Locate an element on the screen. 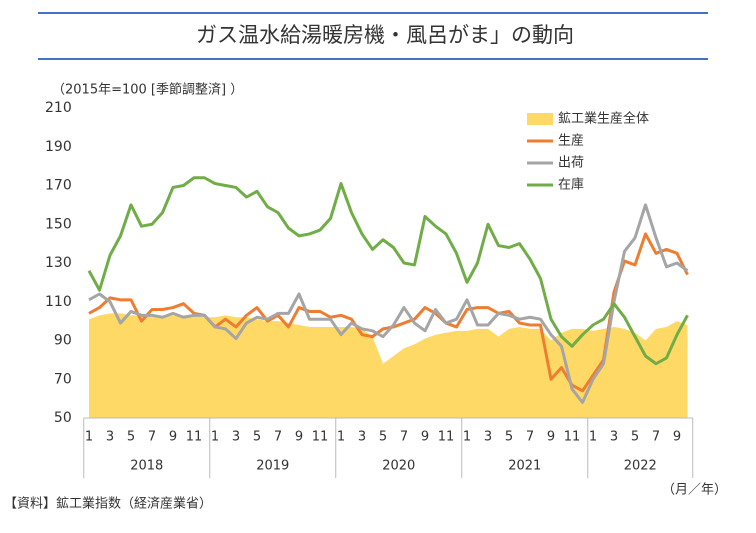  legend-swatch is located at coordinates (540, 119).